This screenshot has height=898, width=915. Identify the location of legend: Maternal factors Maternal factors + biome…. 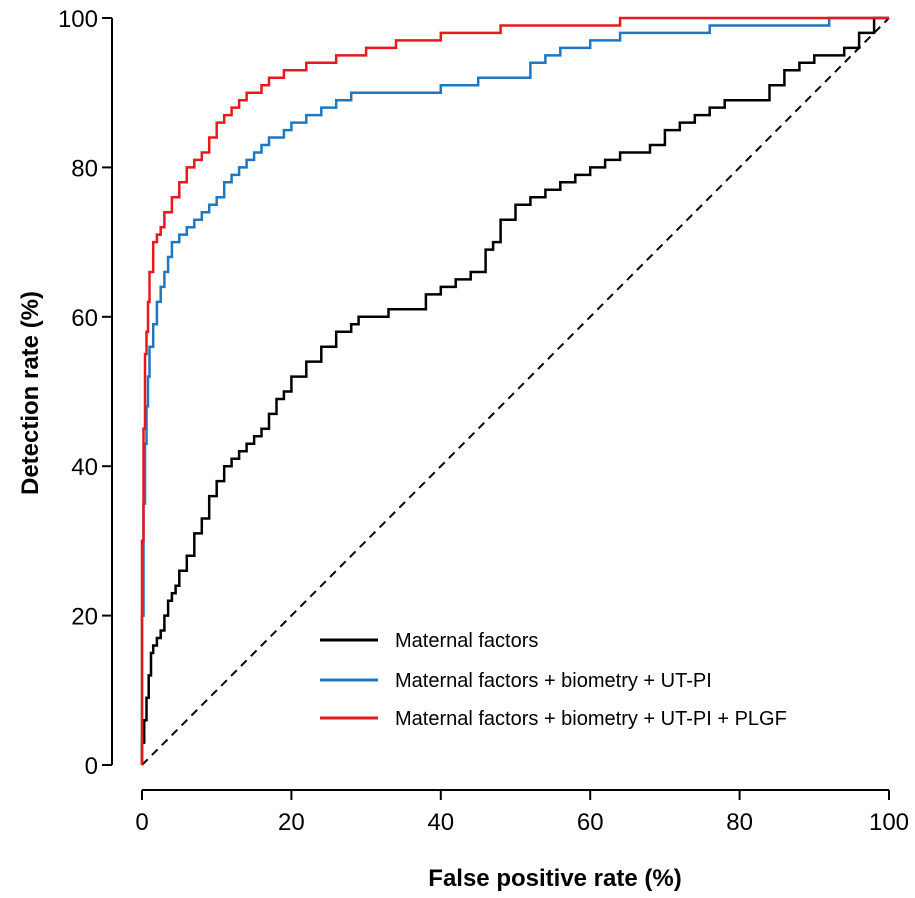
(553, 680).